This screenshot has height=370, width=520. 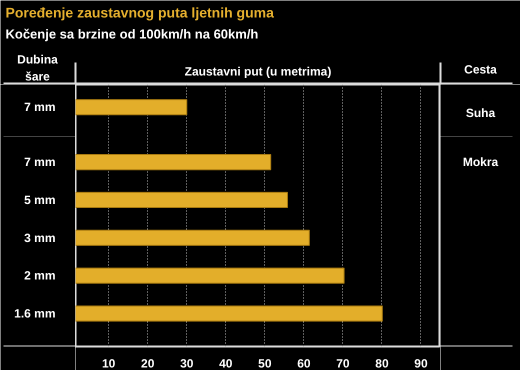 I want to click on y-axis-title: Dubina šare, so click(x=37, y=68).